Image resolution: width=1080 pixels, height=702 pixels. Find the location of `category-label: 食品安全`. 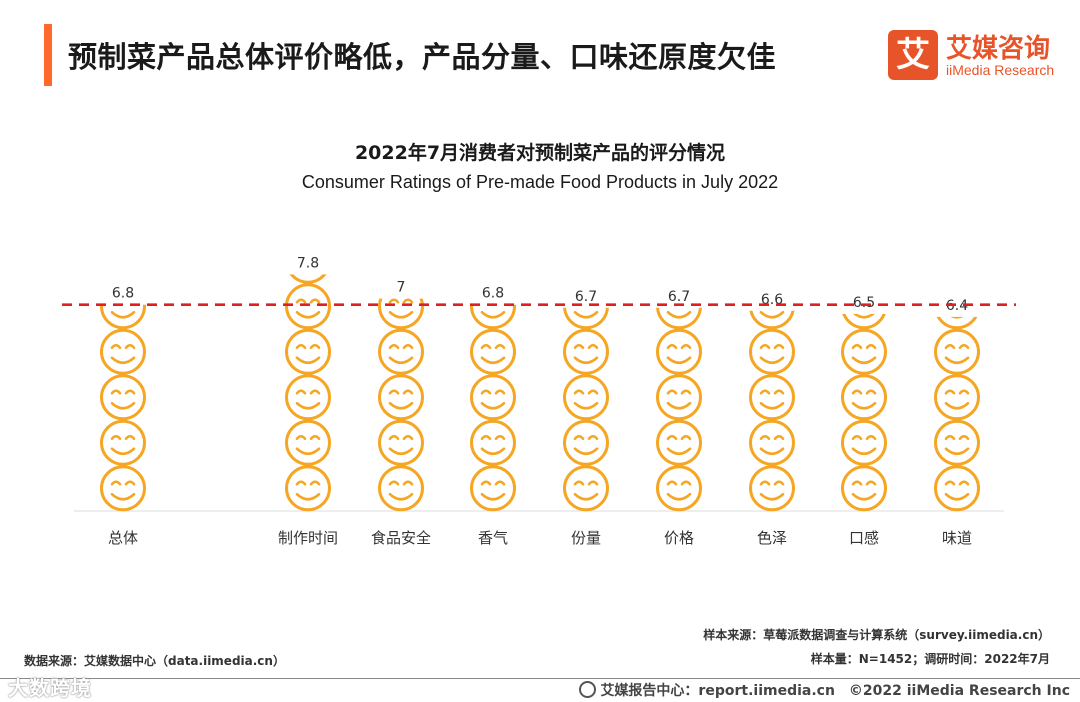

category-label: 食品安全 is located at coordinates (401, 538).